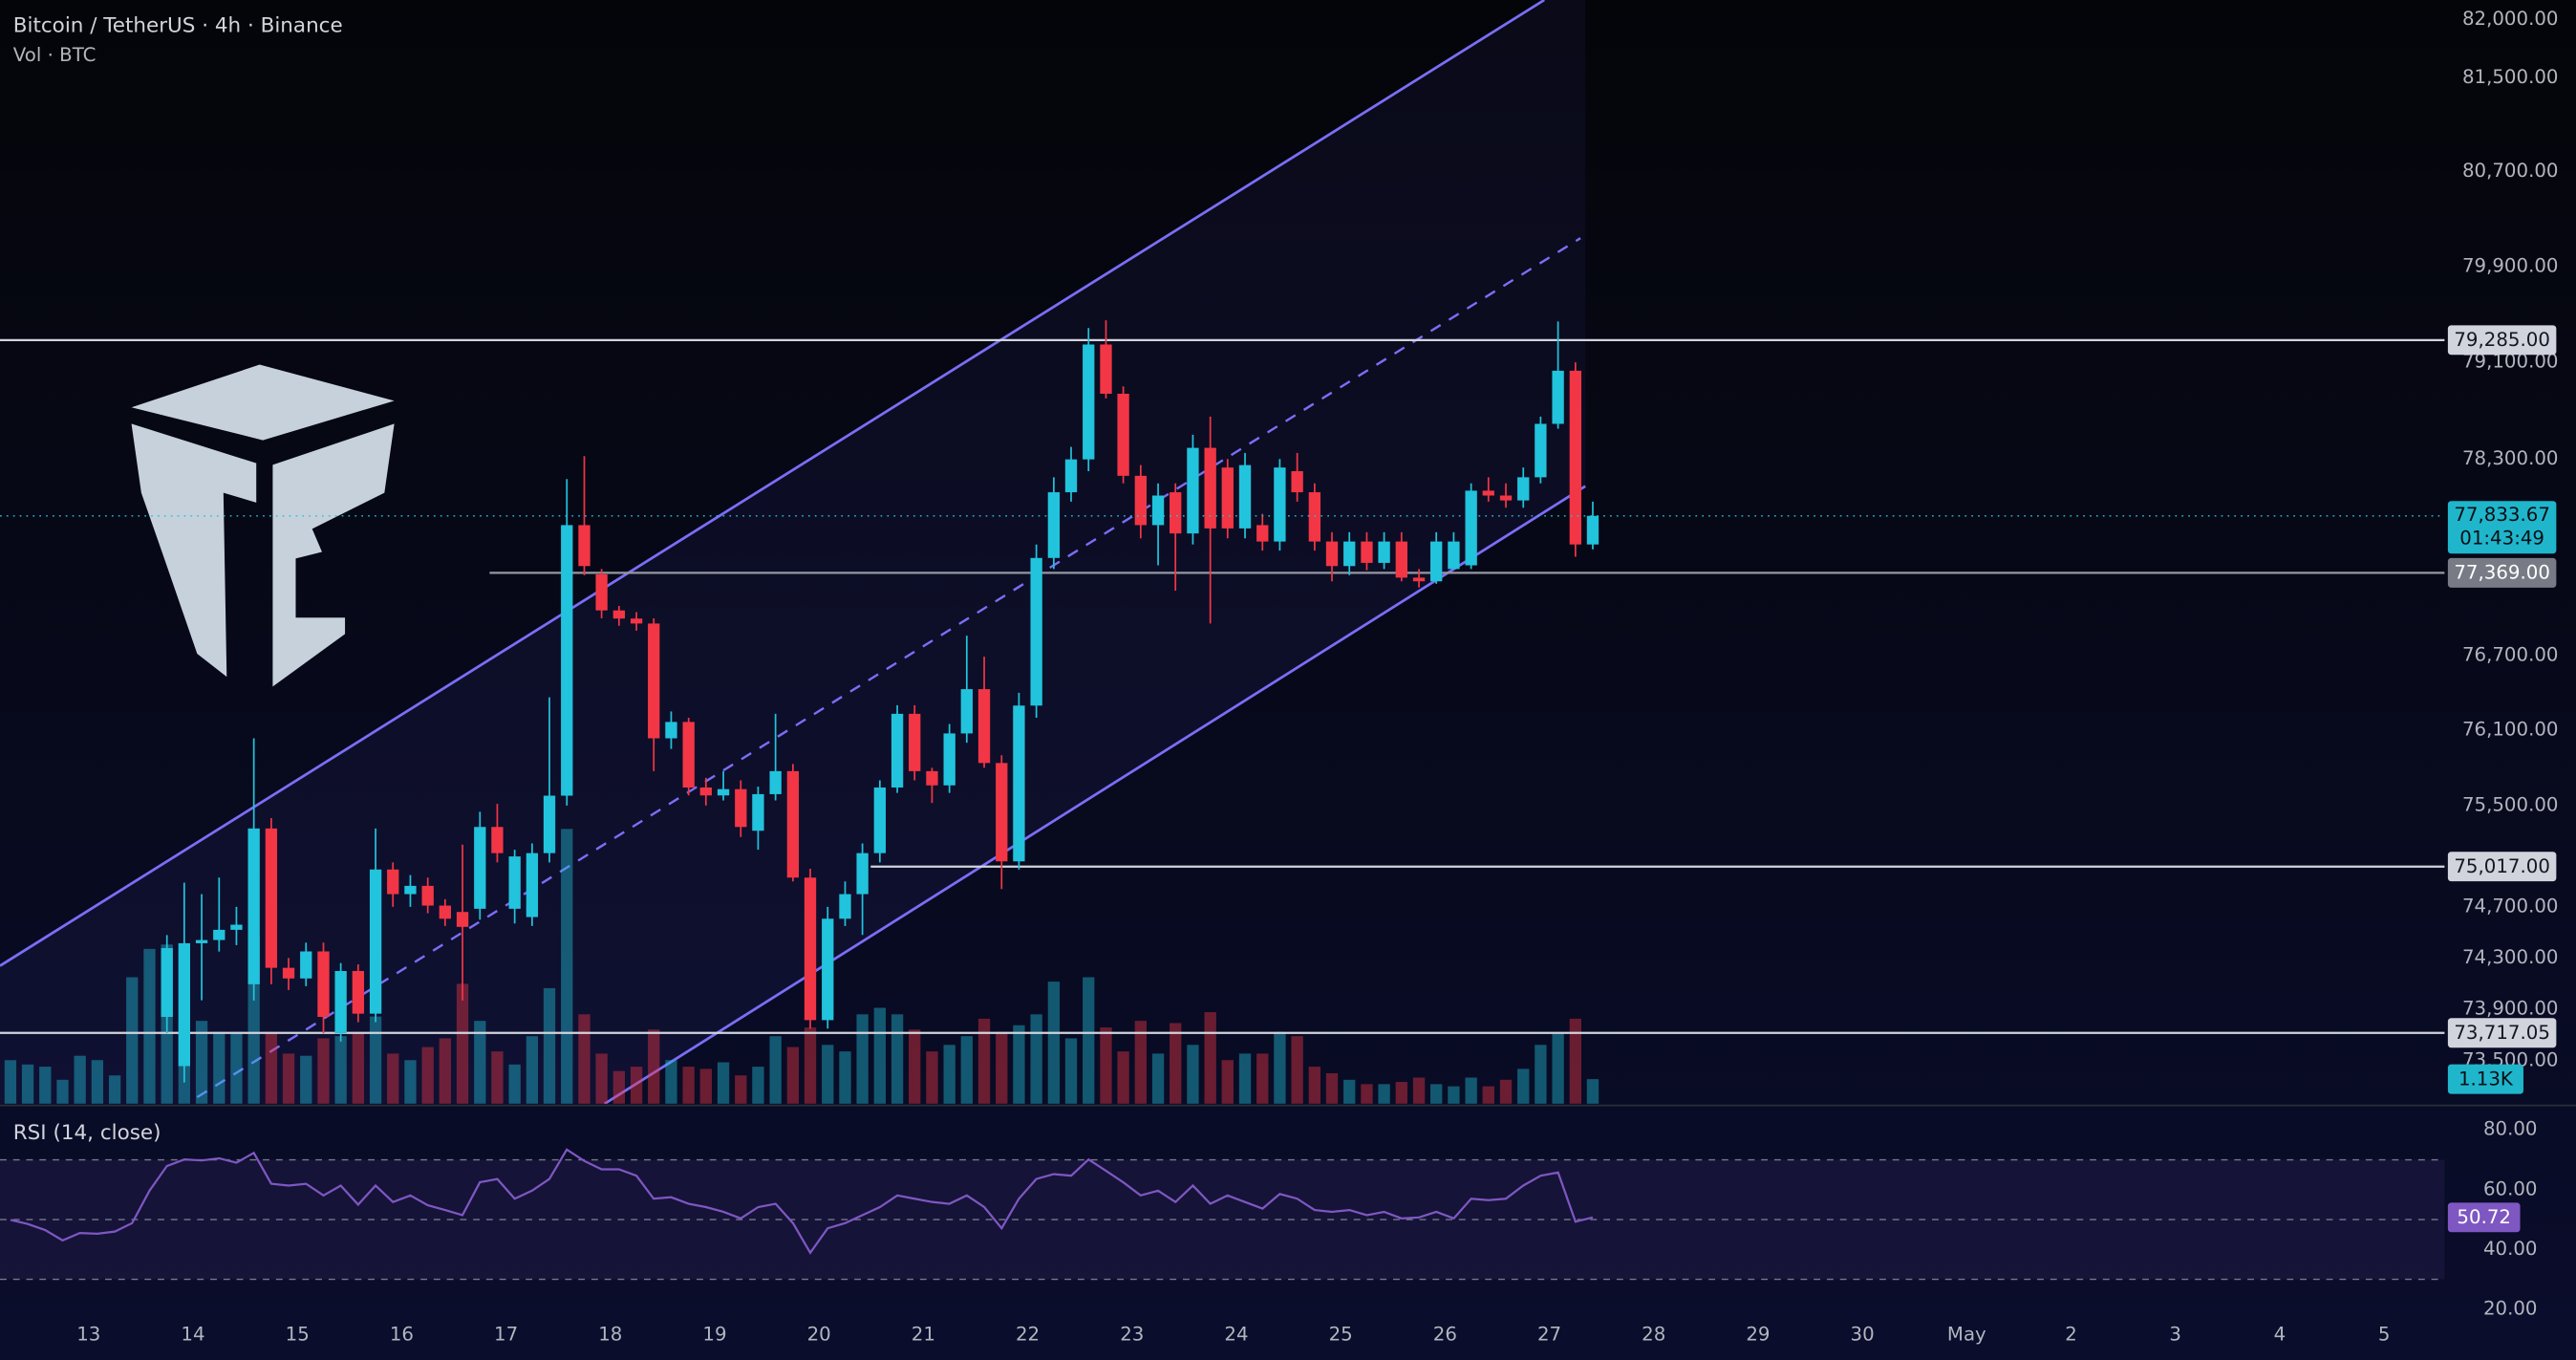  Describe the element at coordinates (2510, 957) in the screenshot. I see `y-tick-label: 74,300.00` at that location.